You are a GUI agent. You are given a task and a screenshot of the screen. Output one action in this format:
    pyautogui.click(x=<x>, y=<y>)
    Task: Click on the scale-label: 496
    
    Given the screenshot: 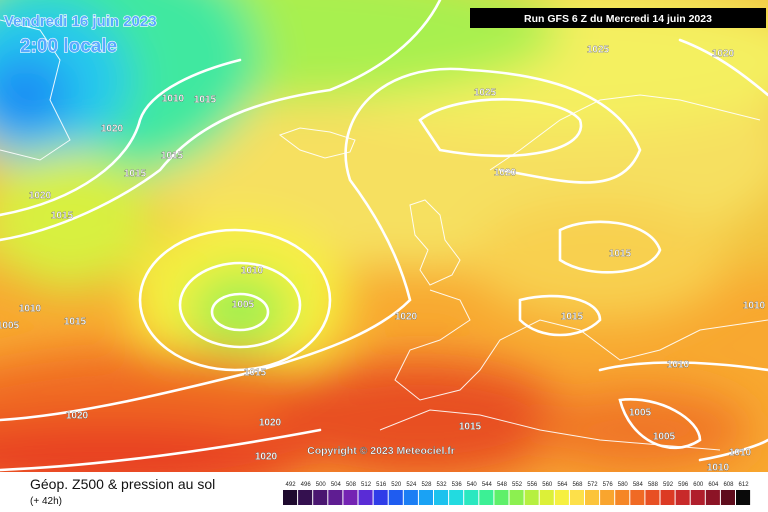 What is the action you would take?
    pyautogui.click(x=306, y=485)
    